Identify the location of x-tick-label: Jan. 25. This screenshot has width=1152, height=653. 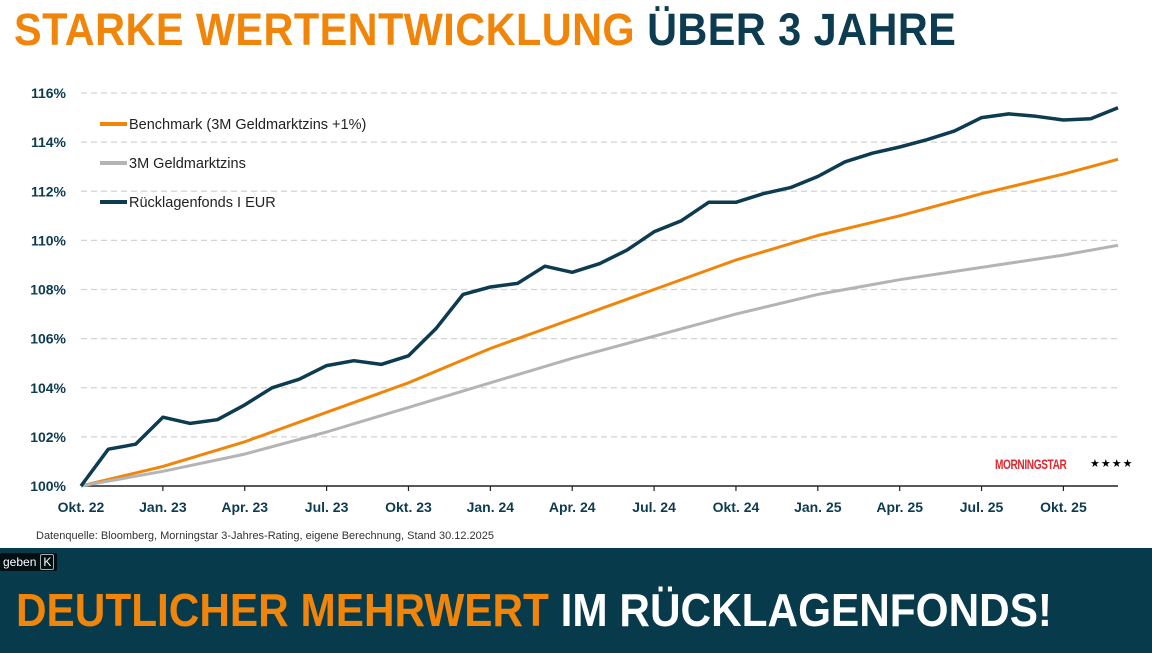
(818, 507).